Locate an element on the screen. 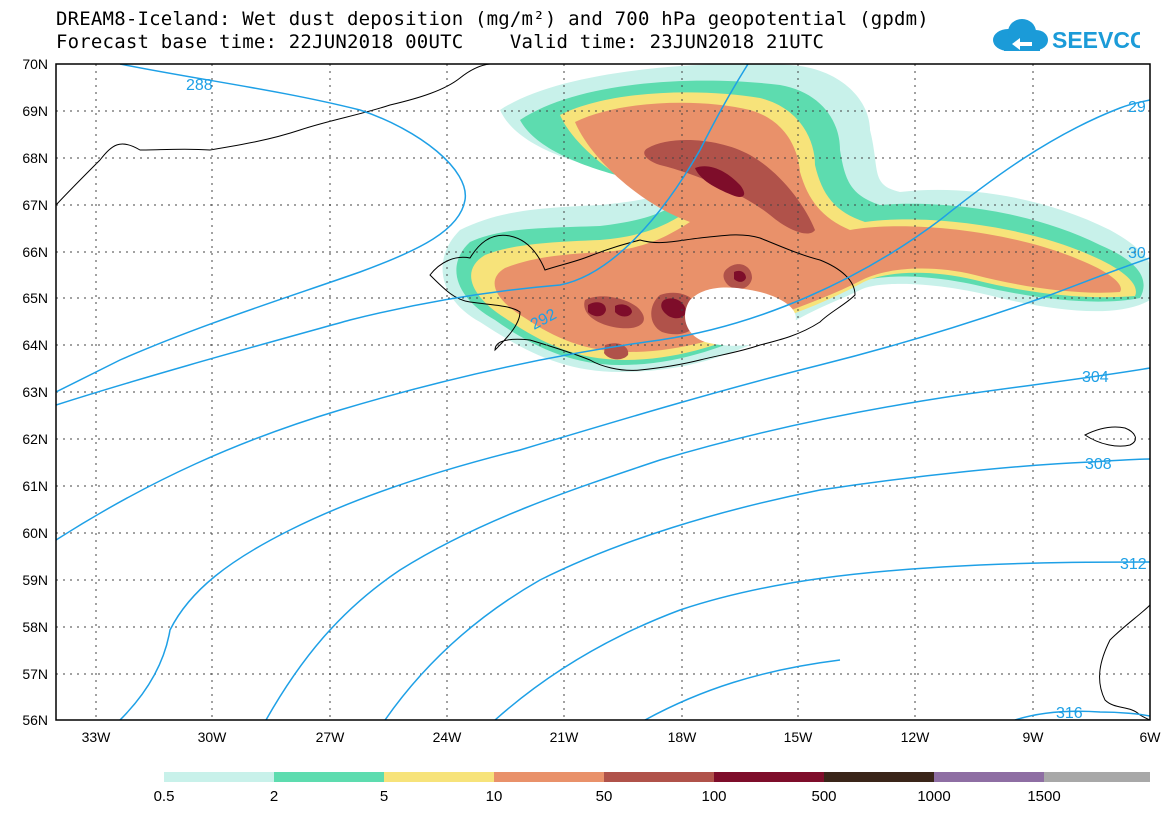  legend-label: 10 is located at coordinates (494, 796).